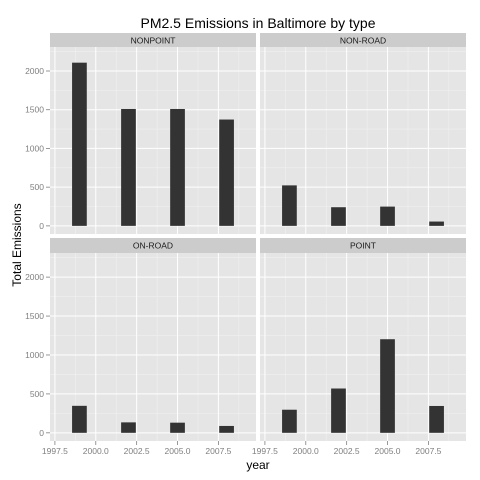  I want to click on bar-on-road-2002, so click(128, 427).